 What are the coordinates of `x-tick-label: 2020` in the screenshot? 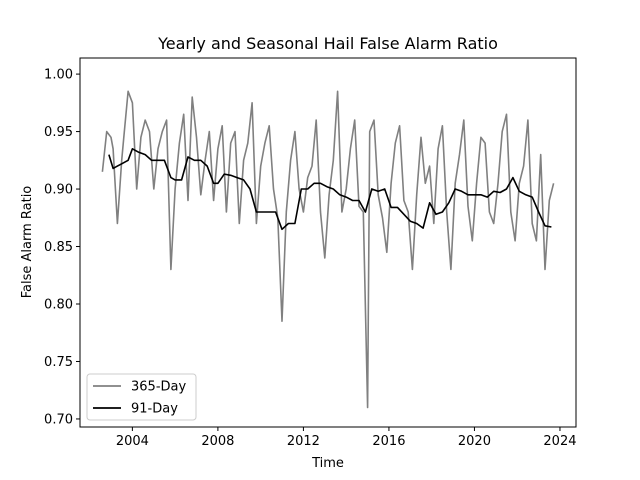 It's located at (474, 441).